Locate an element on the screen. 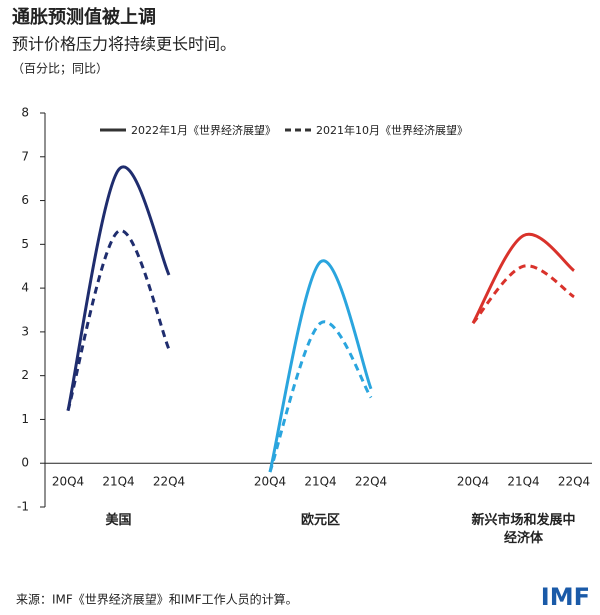  y-tick-label: 0 is located at coordinates (25, 463).